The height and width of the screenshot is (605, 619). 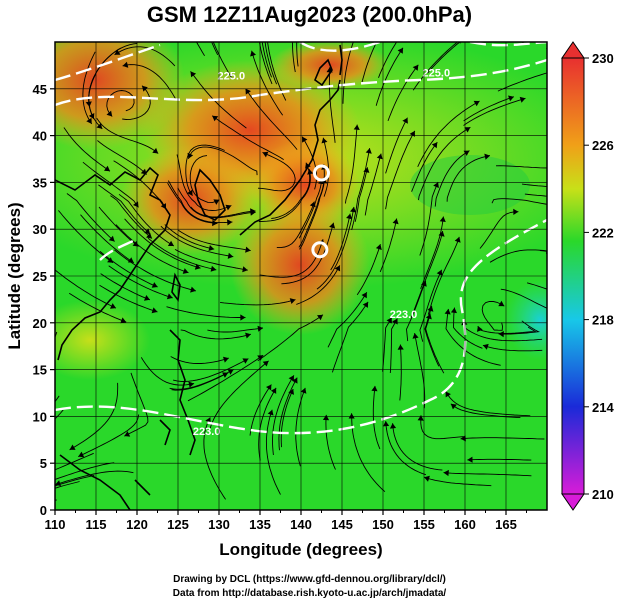 I want to click on y-tick-label: 30, so click(x=40, y=229).